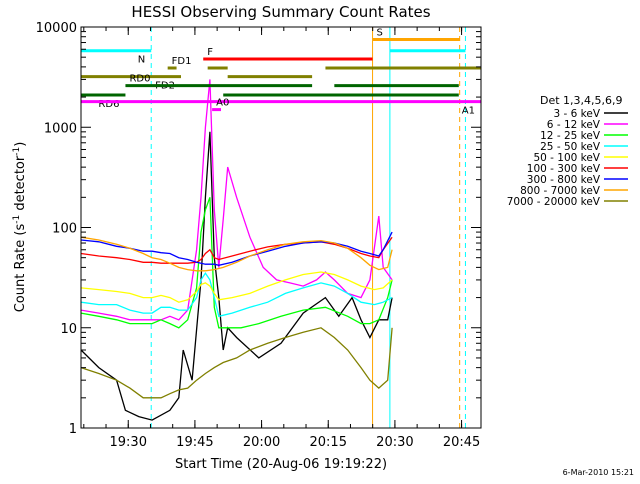  I want to click on y-tick-label: 100, so click(64, 229).